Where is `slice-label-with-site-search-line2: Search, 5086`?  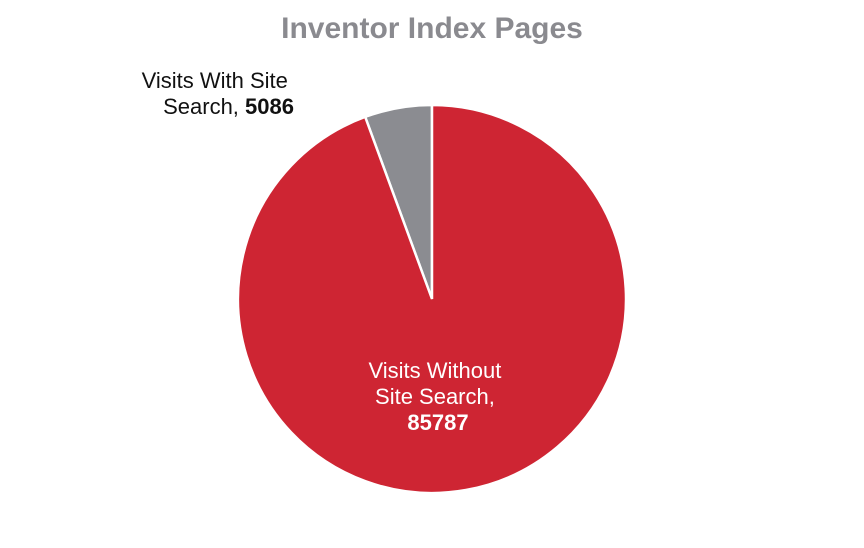 slice-label-with-site-search-line2: Search, 5086 is located at coordinates (228, 106).